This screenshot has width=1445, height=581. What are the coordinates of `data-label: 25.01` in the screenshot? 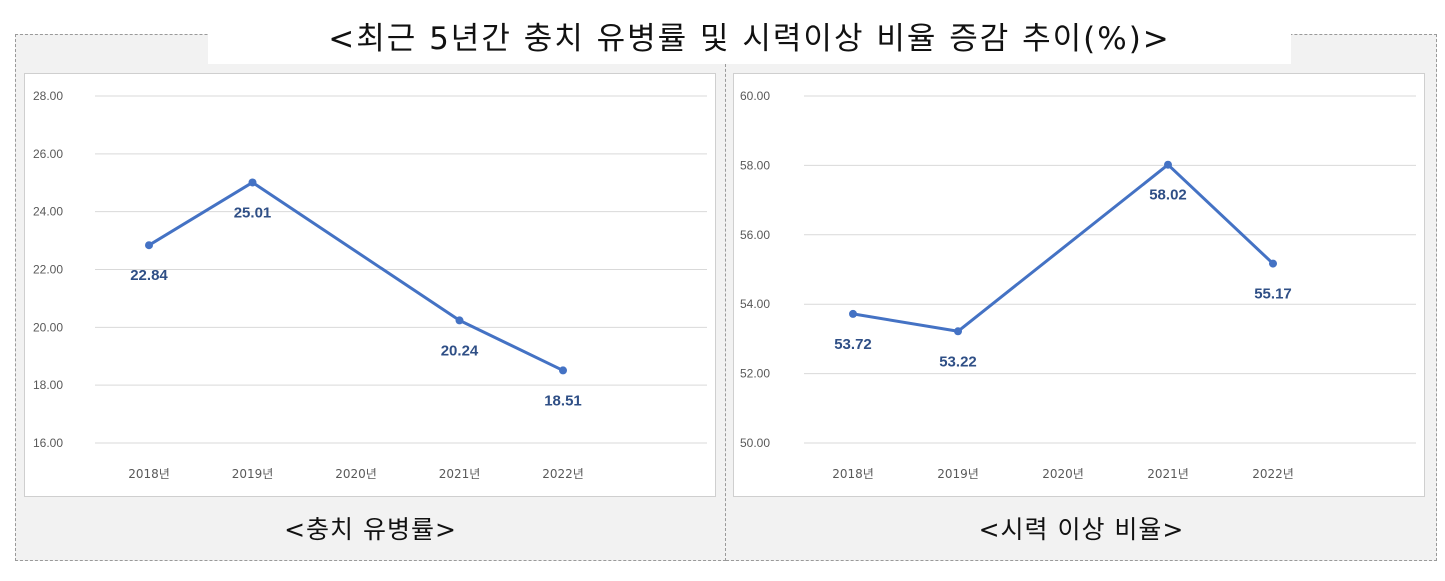 It's located at (253, 212).